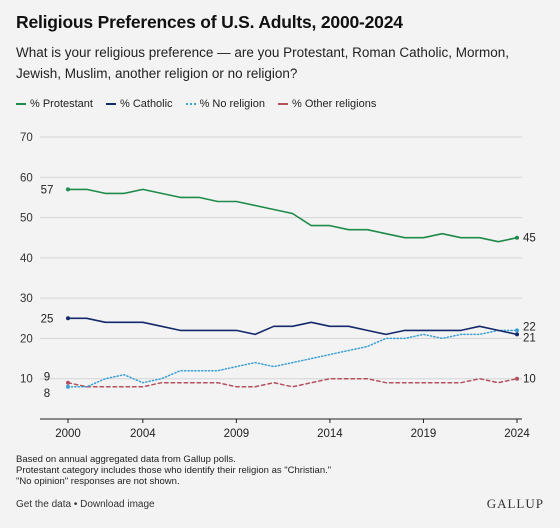 The height and width of the screenshot is (528, 560). I want to click on start-point-other, so click(68, 382).